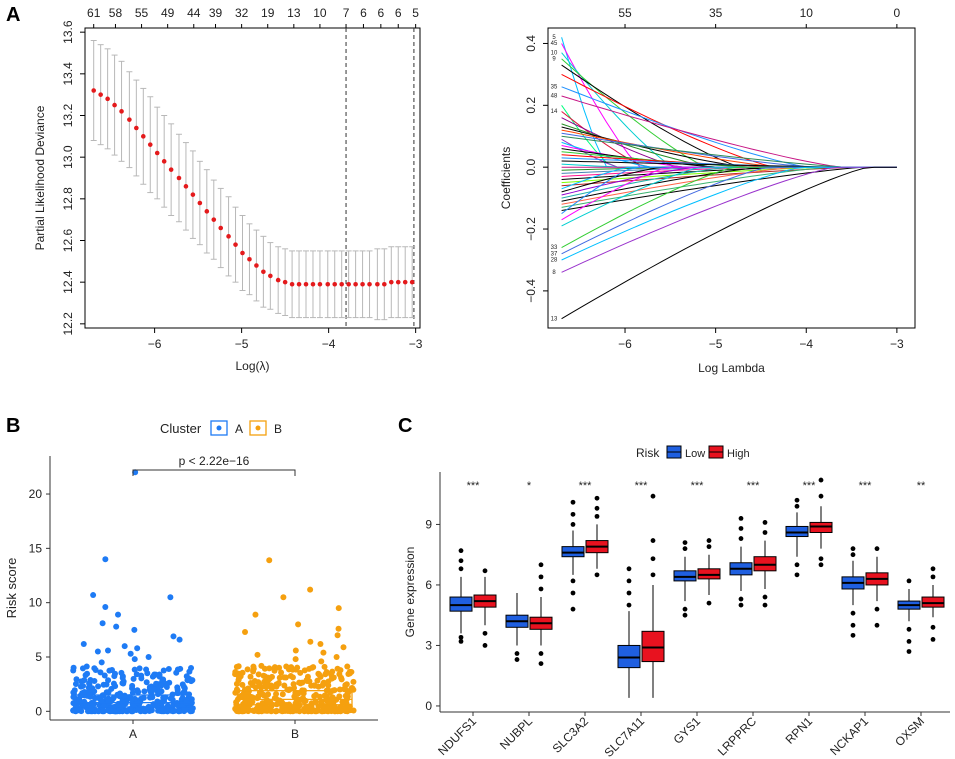 This screenshot has width=955, height=759. Describe the element at coordinates (216, 13) in the screenshot. I see `top-tick-label: 39` at that location.